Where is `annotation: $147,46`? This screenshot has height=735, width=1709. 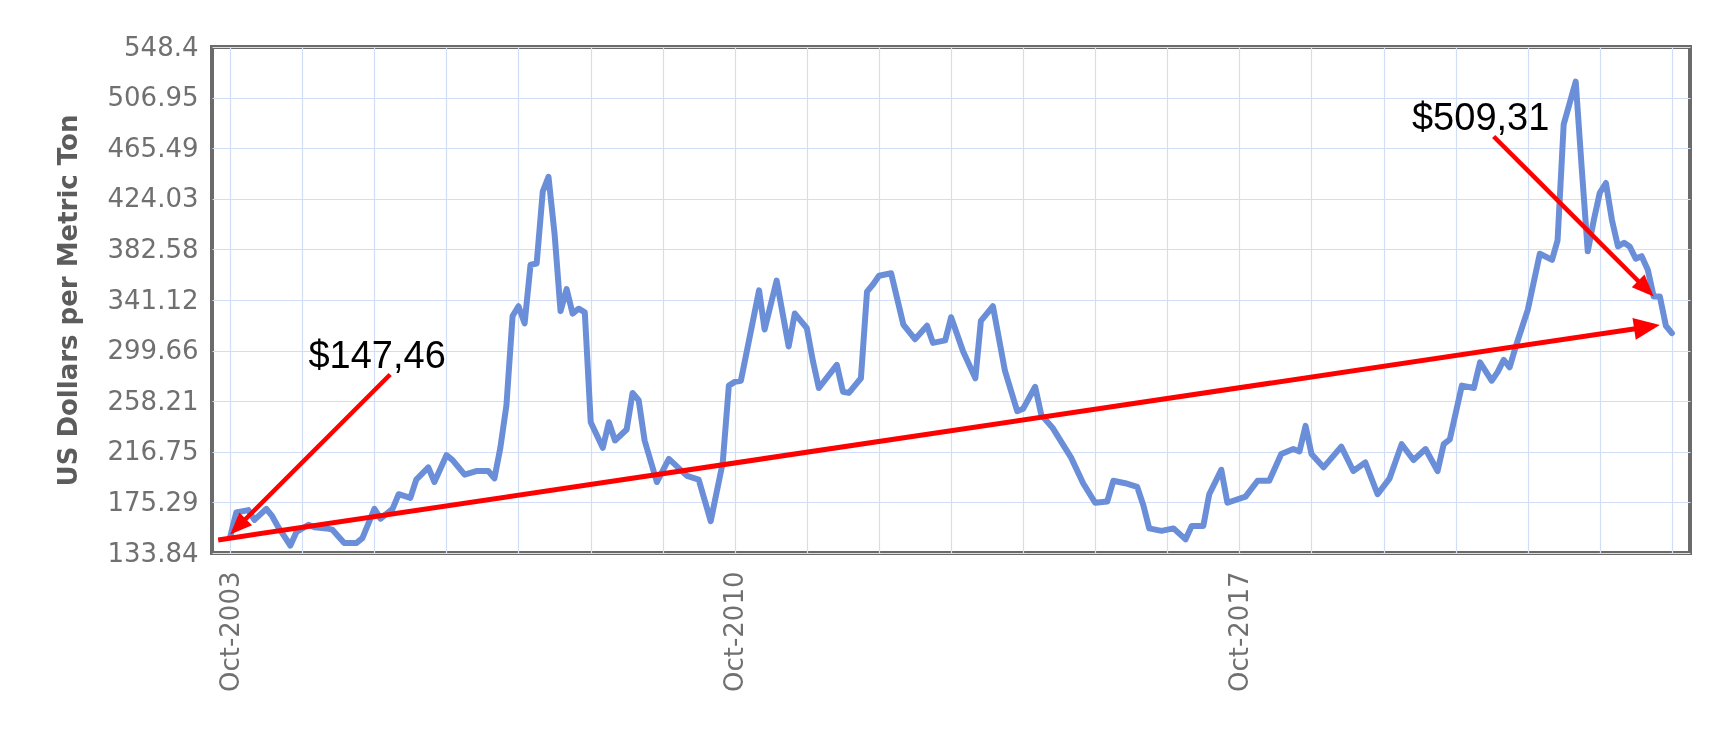 annotation: $147,46 is located at coordinates (377, 355).